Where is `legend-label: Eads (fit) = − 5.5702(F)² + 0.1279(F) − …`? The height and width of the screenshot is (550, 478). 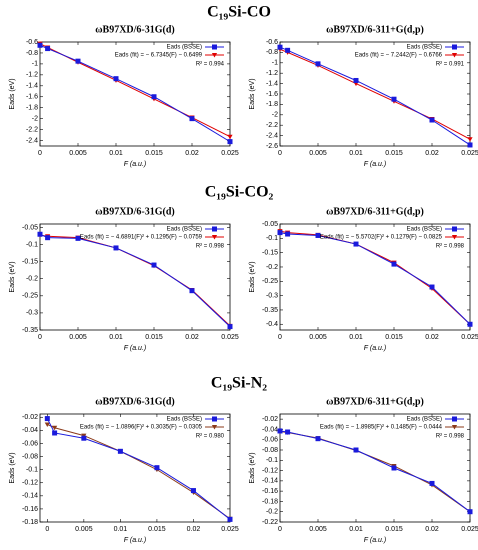
legend-label: Eads (fit) = − 5.5702(F)² + 0.1279(F) − … is located at coordinates (381, 238).